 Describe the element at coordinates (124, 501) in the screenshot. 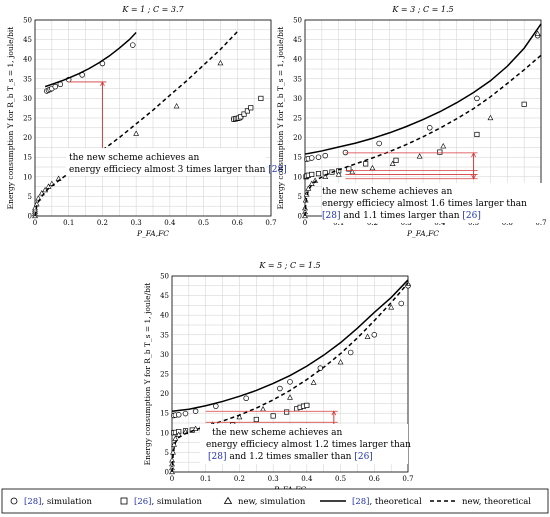

I see `legend-marker-square` at that location.